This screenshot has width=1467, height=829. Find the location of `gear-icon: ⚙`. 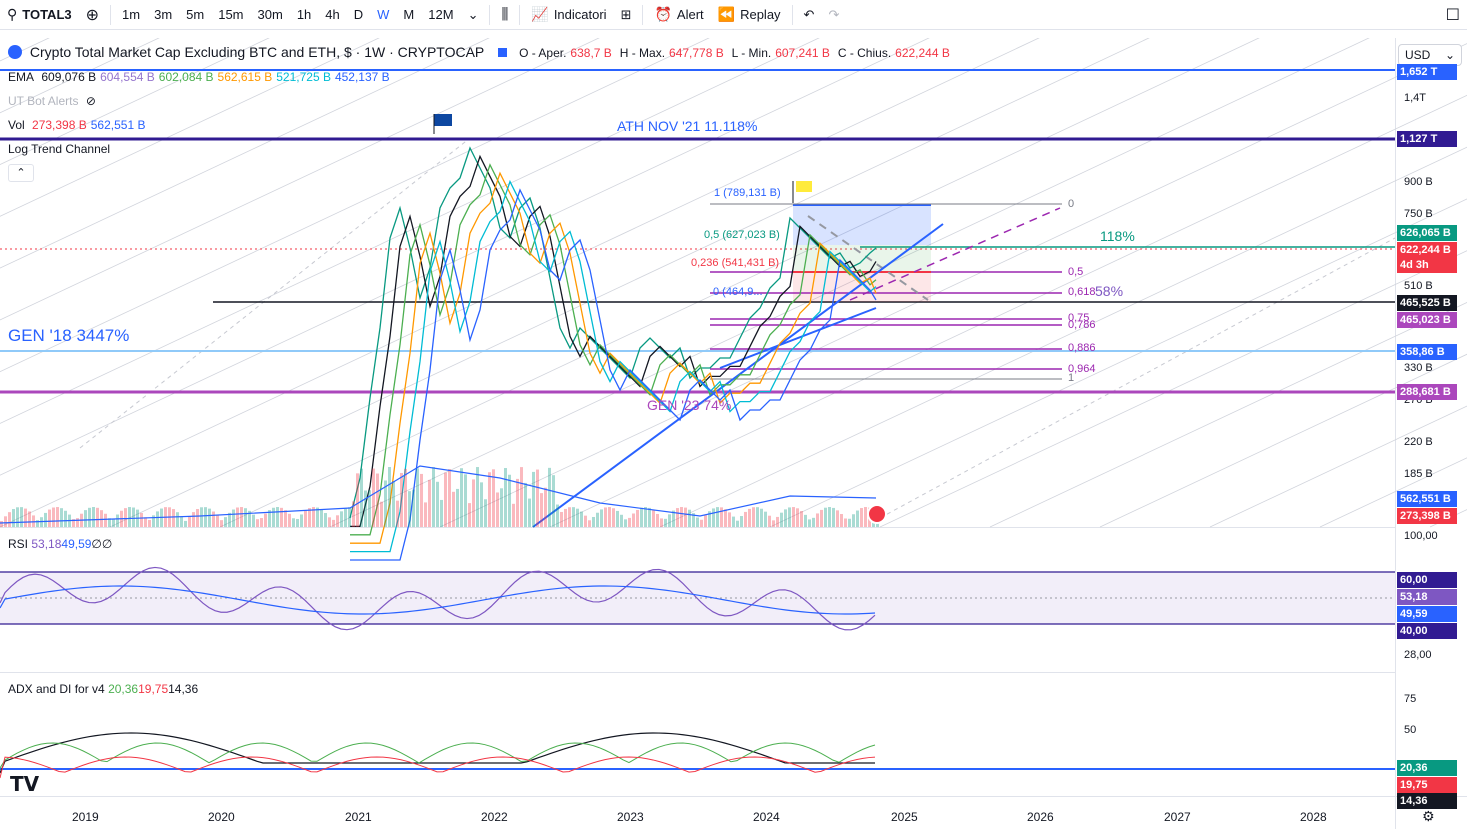

gear-icon: ⚙ is located at coordinates (1428, 816).